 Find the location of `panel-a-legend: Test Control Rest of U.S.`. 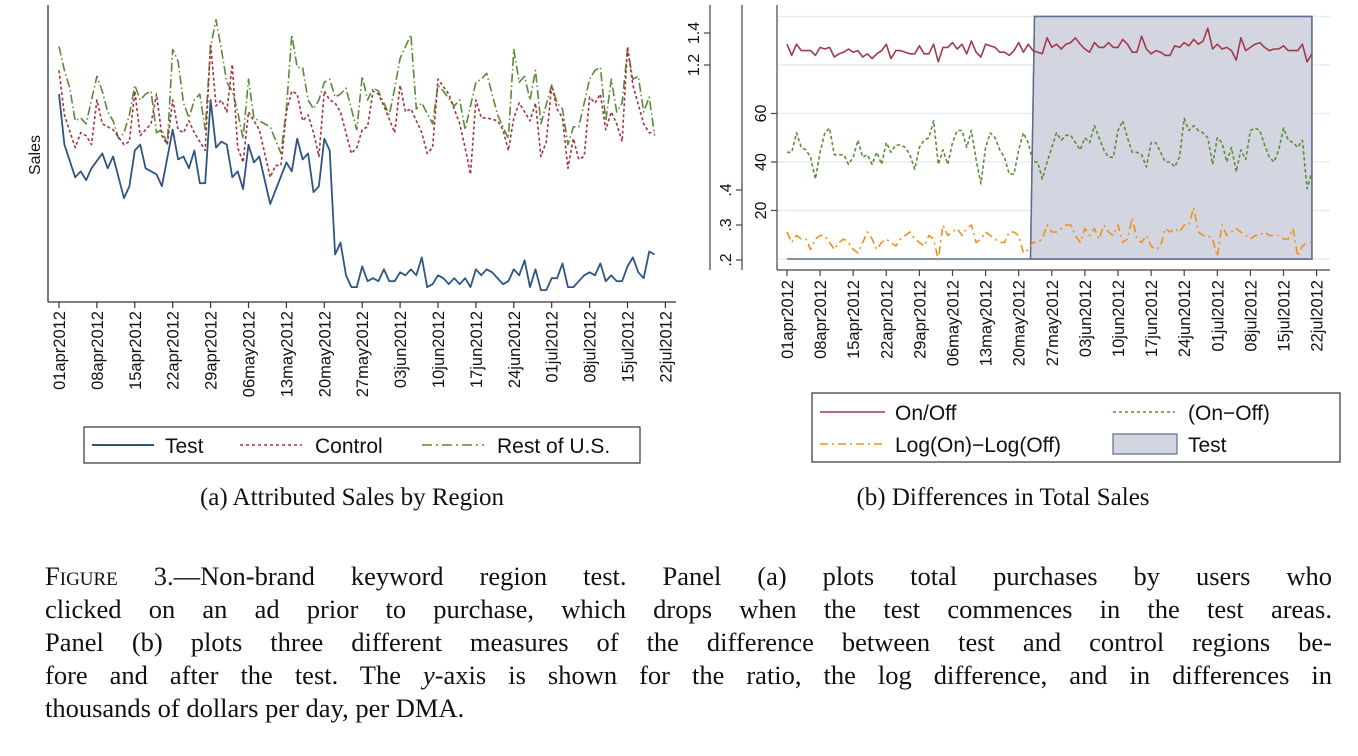

panel-a-legend: Test Control Rest of U.S. is located at coordinates (362, 445).